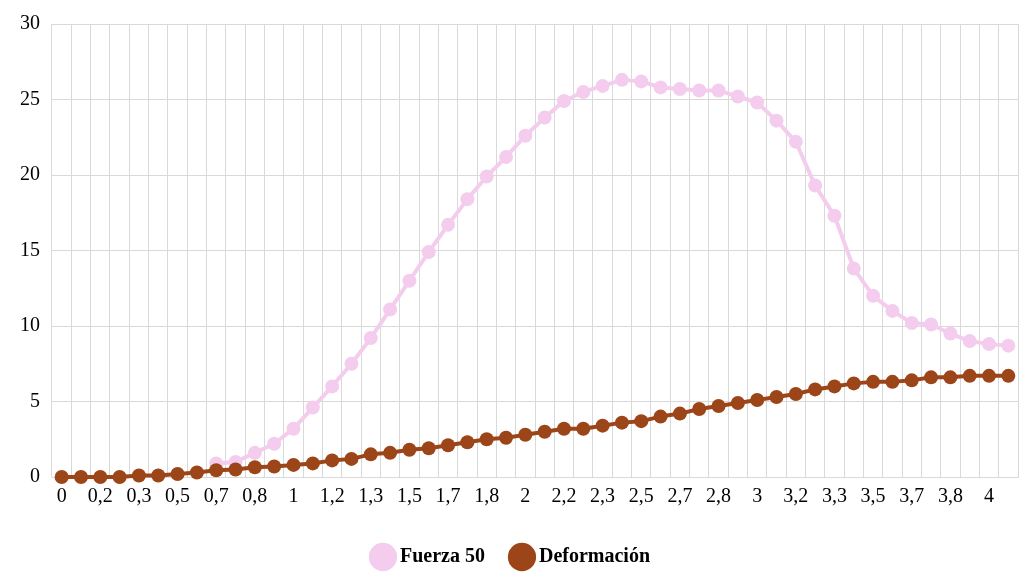 The image size is (1030, 581). Describe the element at coordinates (641, 495) in the screenshot. I see `x-tick-label: 2,5` at that location.